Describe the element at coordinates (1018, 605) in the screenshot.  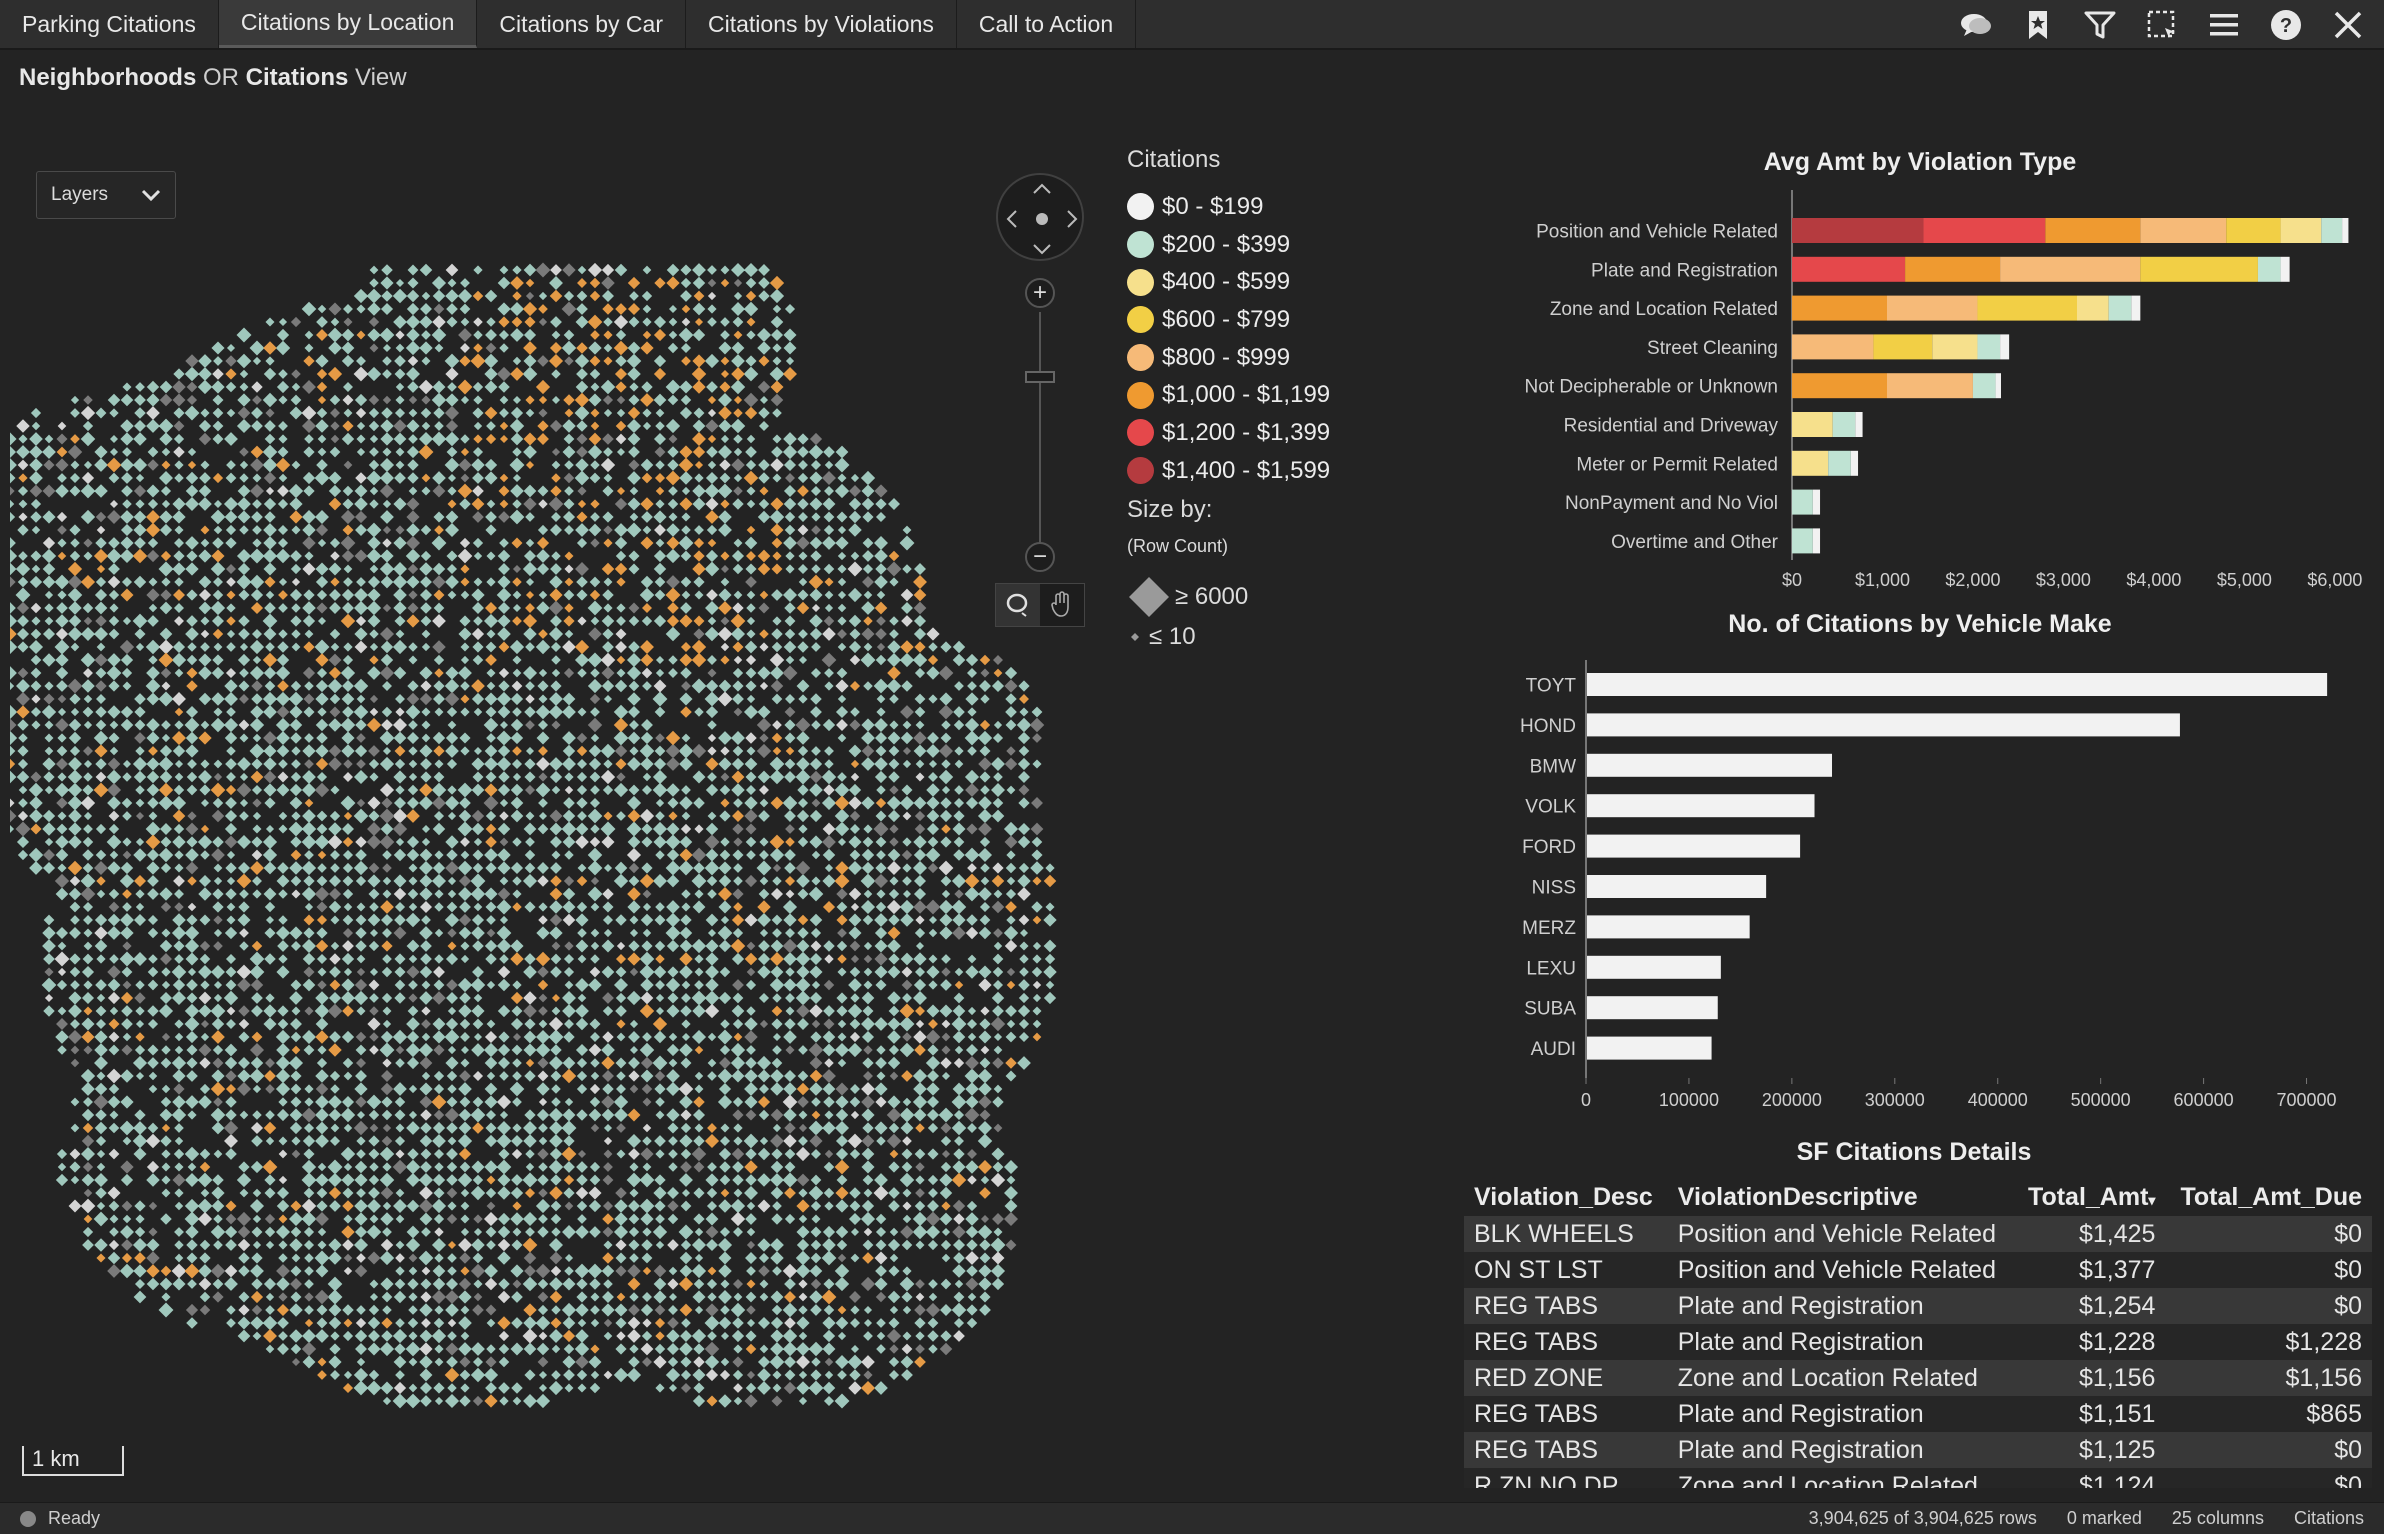
I see `lasso-select-tool` at that location.